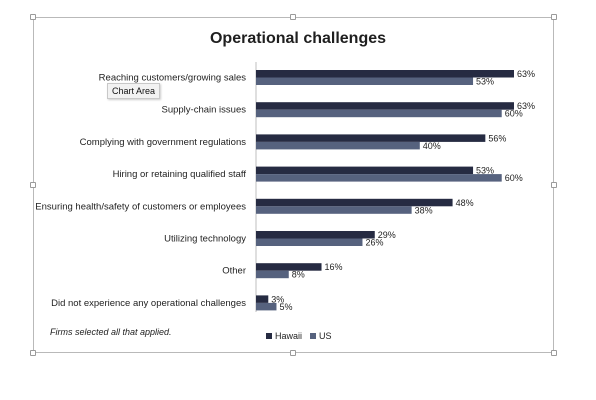 The height and width of the screenshot is (400, 596). What do you see at coordinates (298, 275) in the screenshot?
I see `data-label-us: 8%` at bounding box center [298, 275].